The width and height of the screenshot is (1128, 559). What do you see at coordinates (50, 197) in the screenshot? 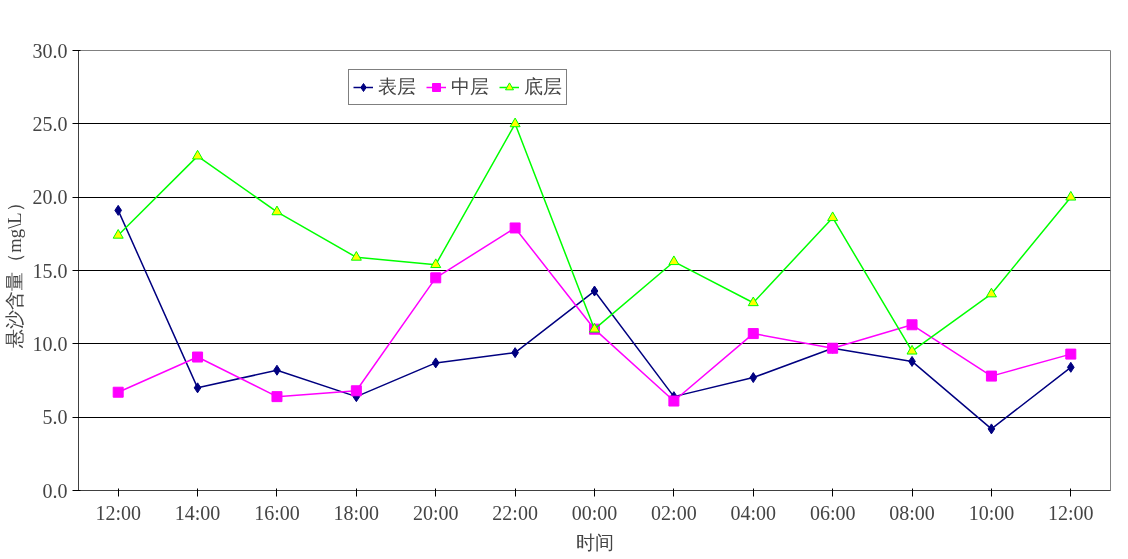
I see `y-tick-label: 20.0` at bounding box center [50, 197].